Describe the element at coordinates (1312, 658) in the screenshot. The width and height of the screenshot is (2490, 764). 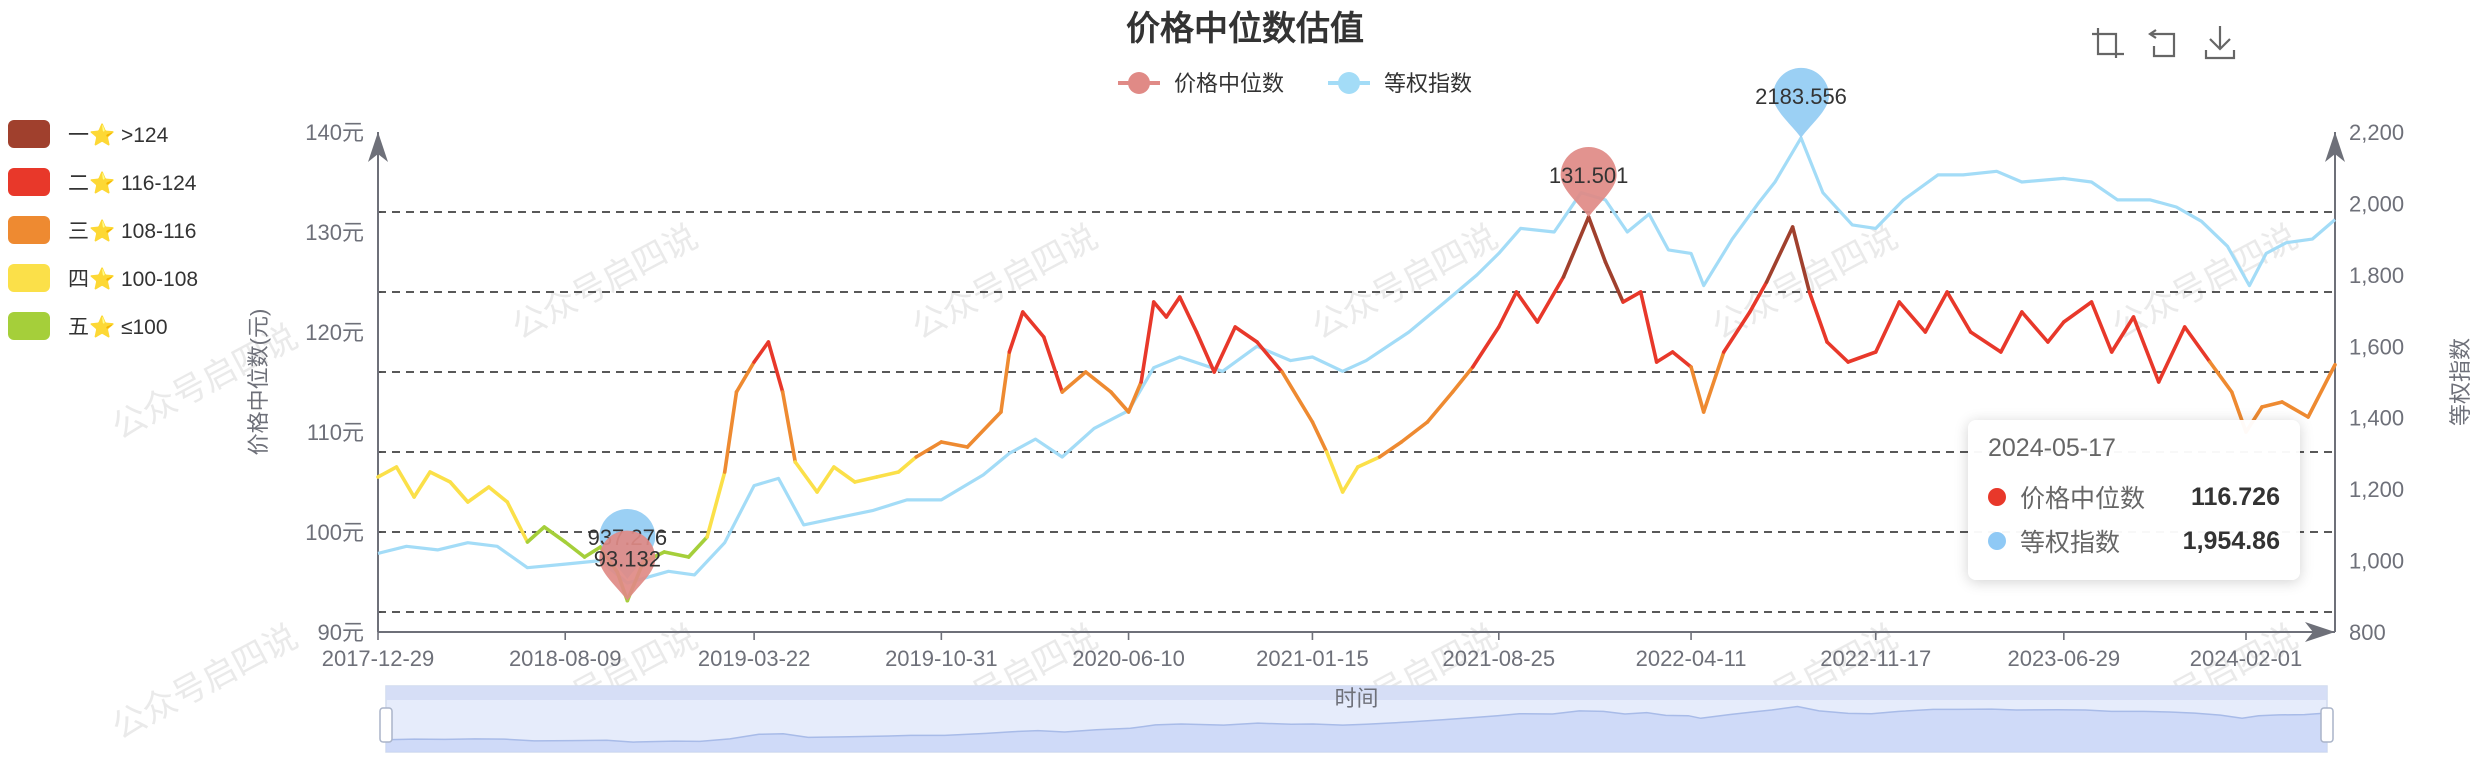
I see `x-tick-label: 2021-01-15` at that location.